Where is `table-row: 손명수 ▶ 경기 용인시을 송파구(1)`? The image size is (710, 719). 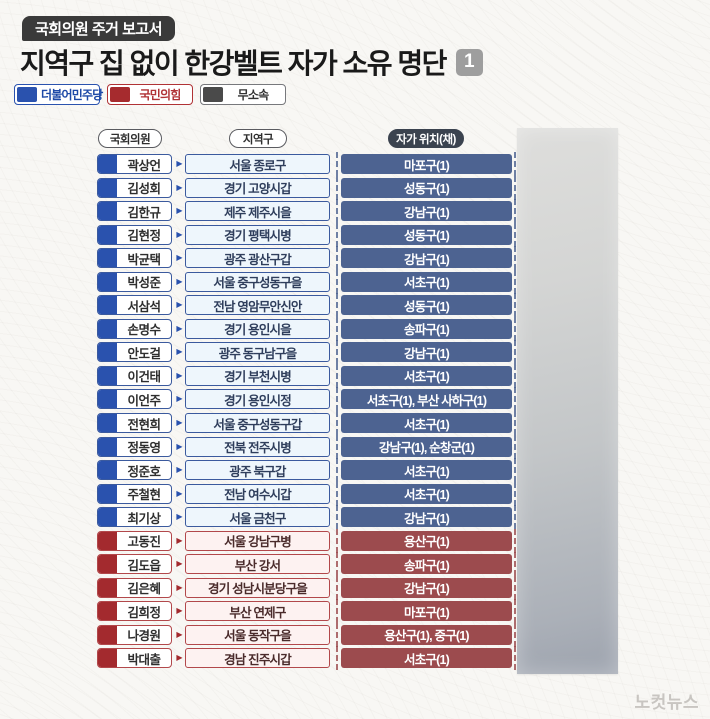
table-row: 손명수 ▶ 경기 용인시을 송파구(1) is located at coordinates (307, 328).